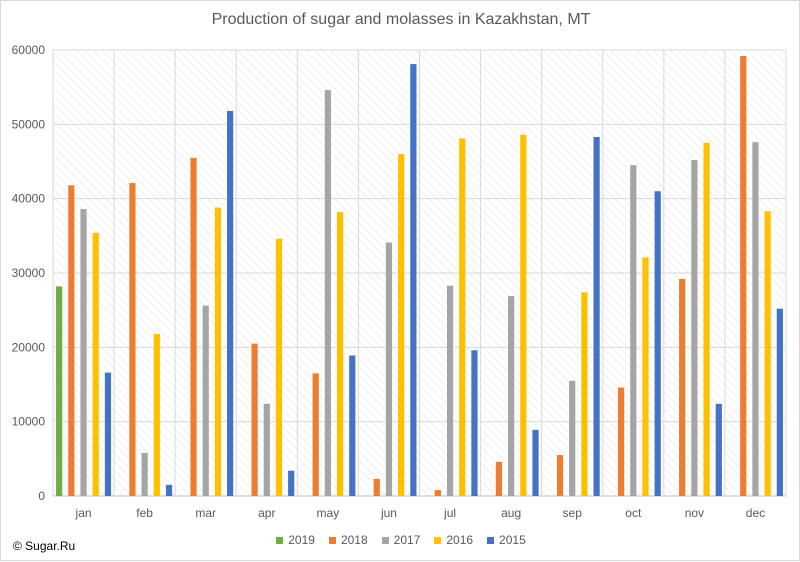  Describe the element at coordinates (29, 50) in the screenshot. I see `y-tick-label: 60000` at that location.